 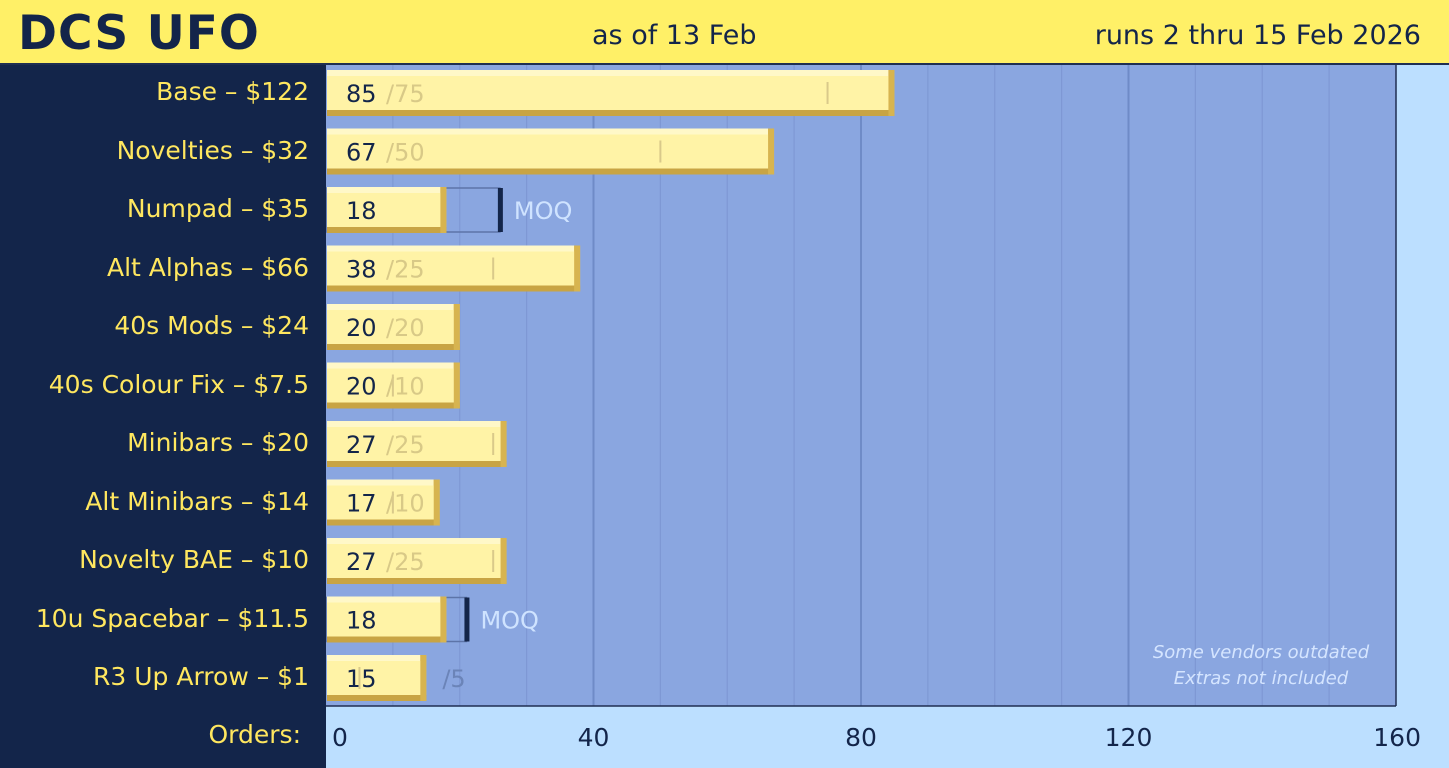 I want to click on footnote-line-2: Extras not included, so click(x=1261, y=678).